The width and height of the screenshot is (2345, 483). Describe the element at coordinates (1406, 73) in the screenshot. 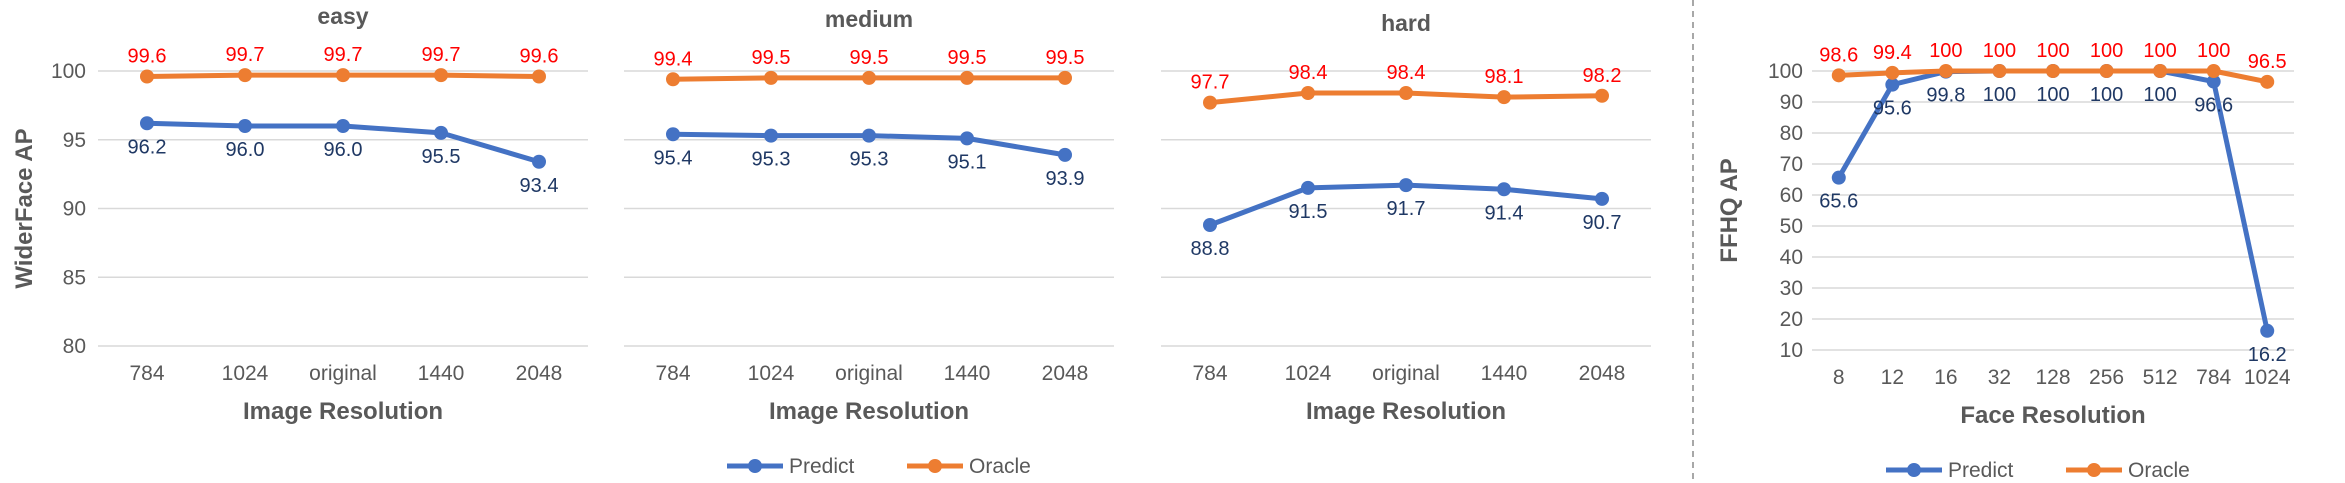

I see `data-label-oracle: 98.4` at that location.